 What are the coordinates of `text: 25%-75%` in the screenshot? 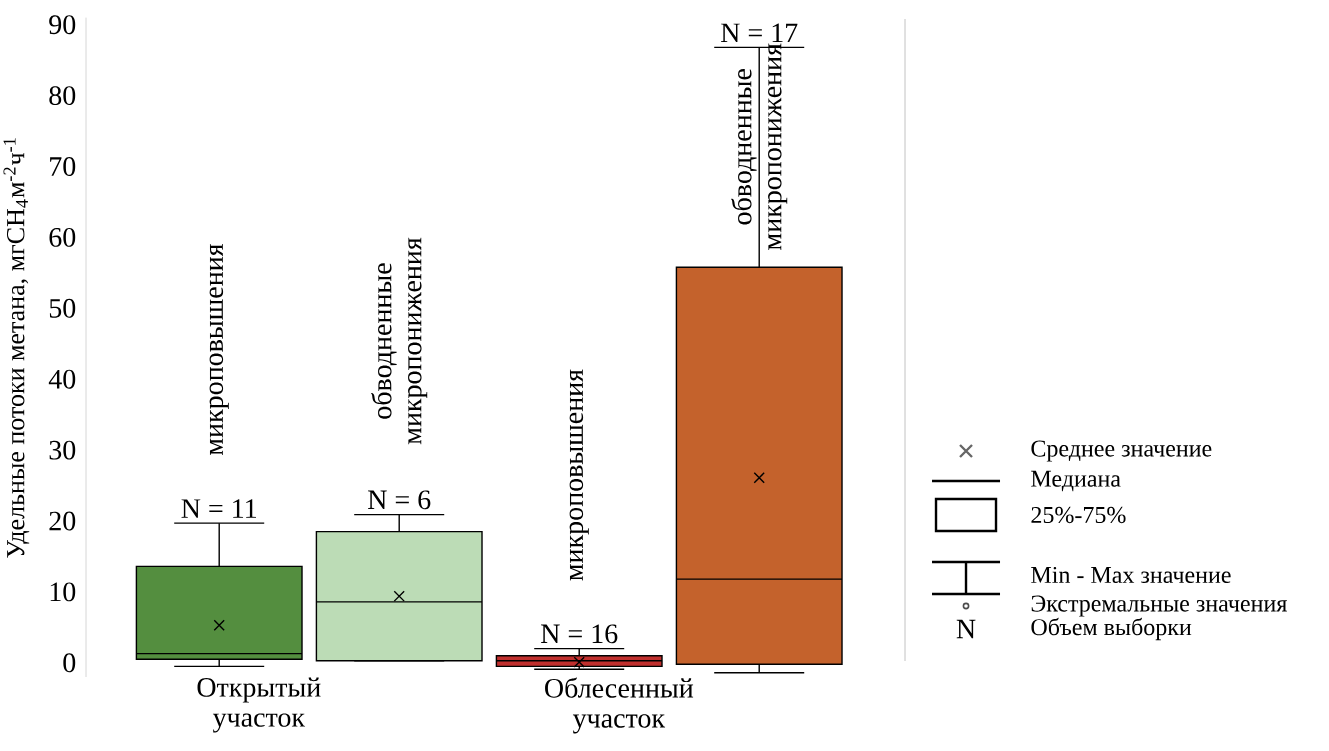 It's located at (1078, 515).